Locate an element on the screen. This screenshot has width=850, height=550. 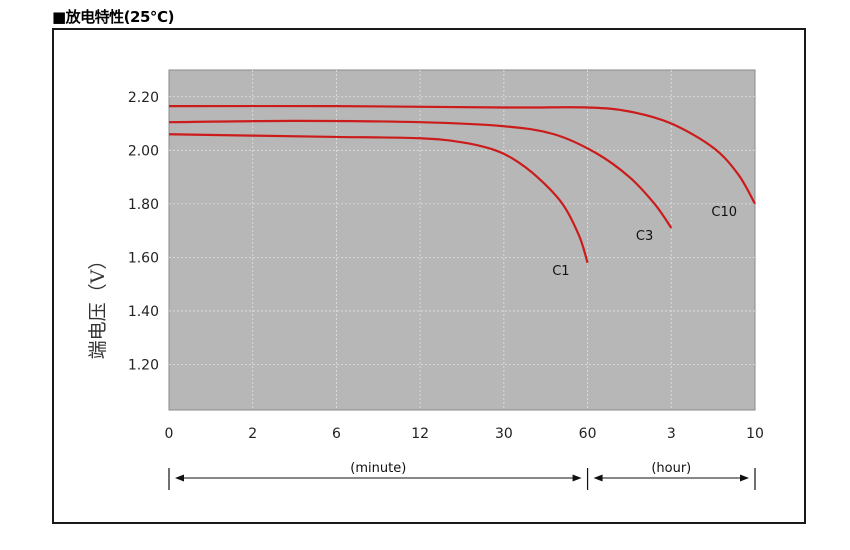
series-labels: C1 C3 C10 is located at coordinates (644, 242).